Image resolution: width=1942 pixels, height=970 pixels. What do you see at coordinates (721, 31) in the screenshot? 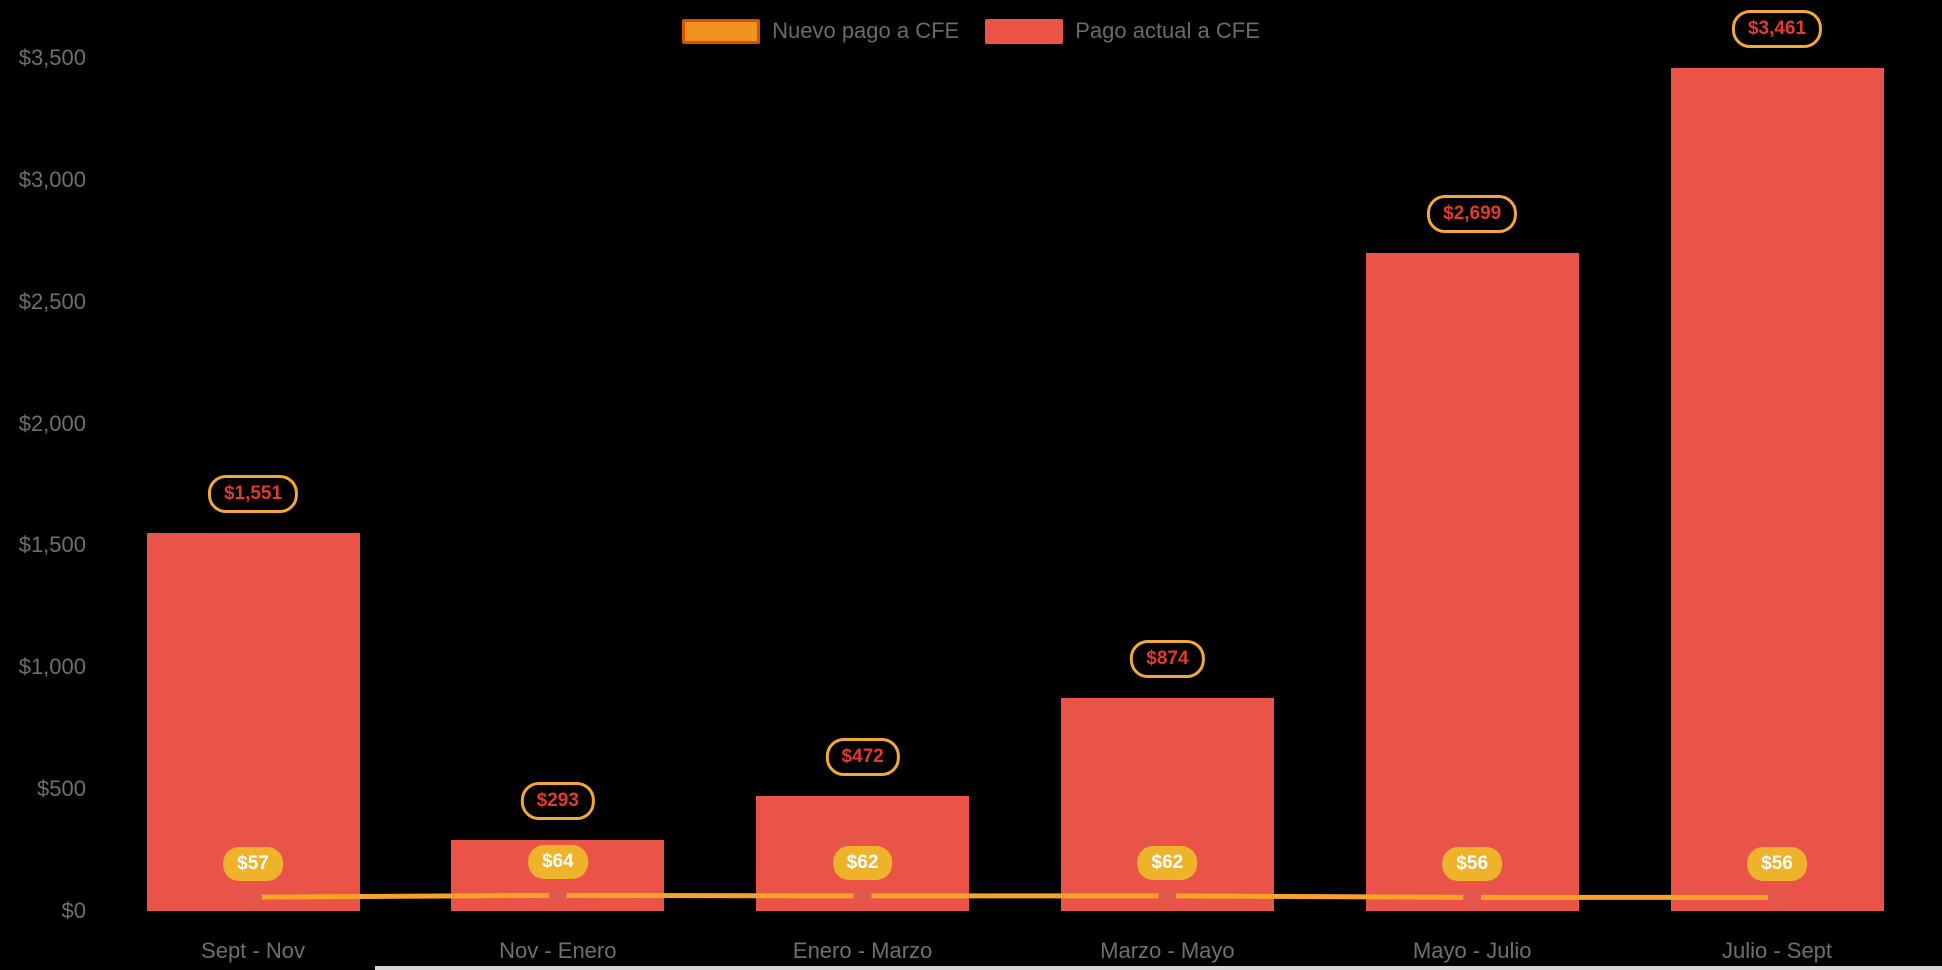
I see `legend-swatch-line-series` at bounding box center [721, 31].